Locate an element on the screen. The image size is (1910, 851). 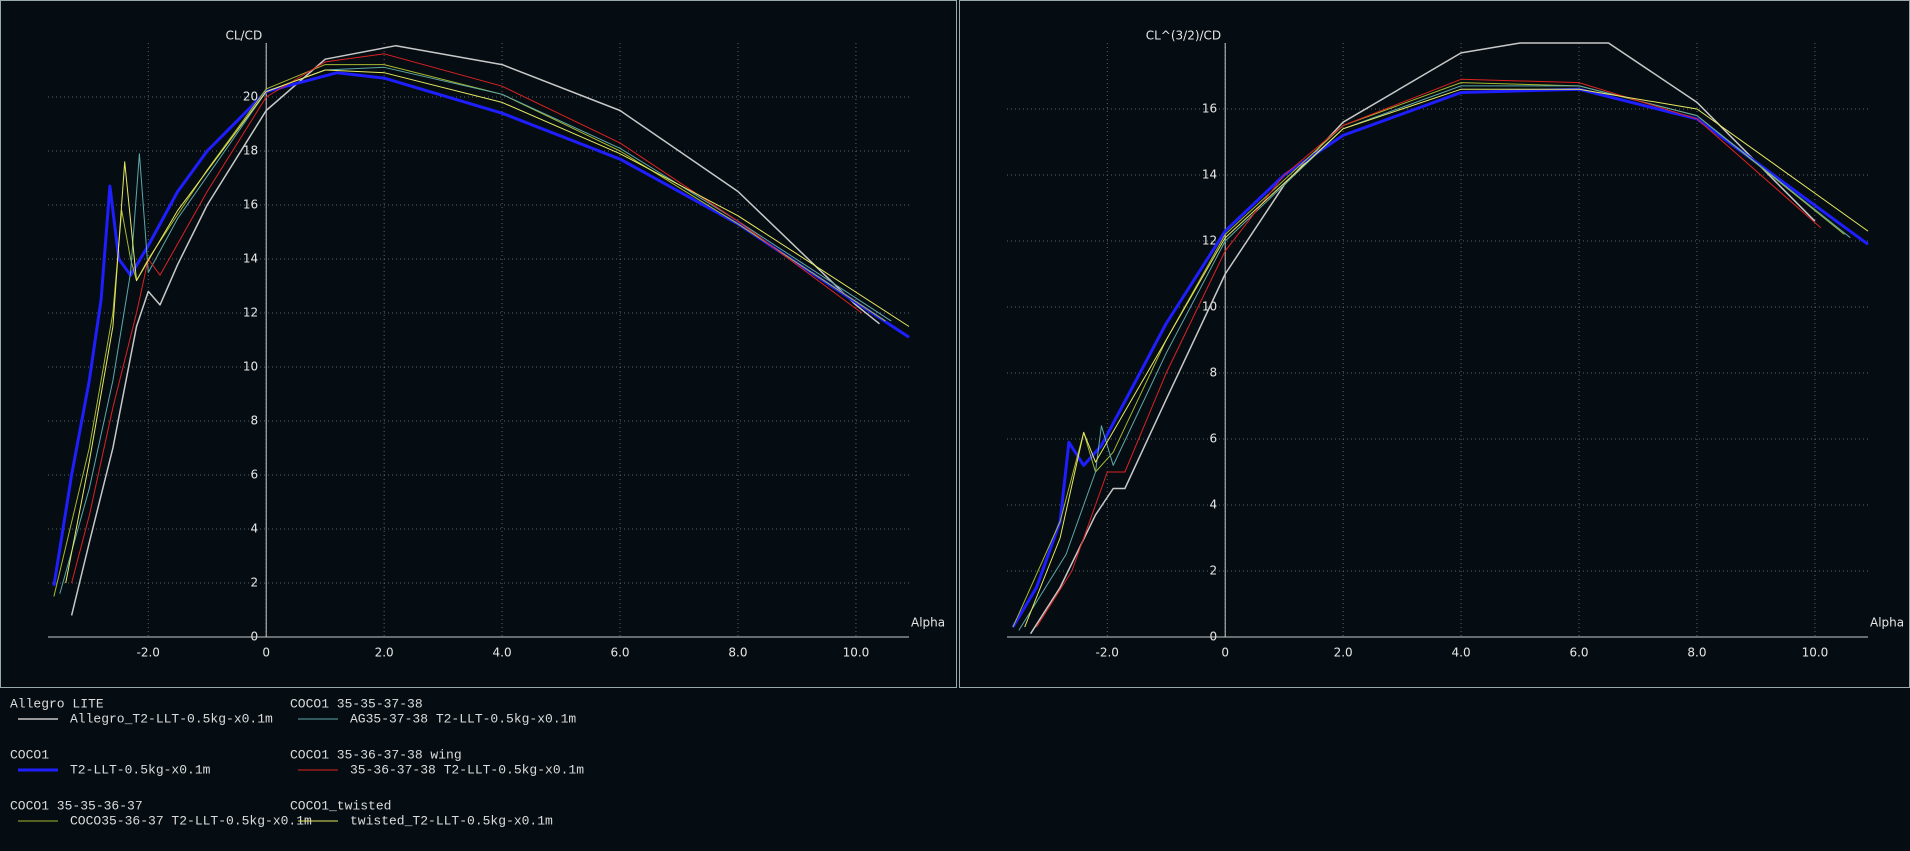
y-tick-label: 20 is located at coordinates (250, 97).